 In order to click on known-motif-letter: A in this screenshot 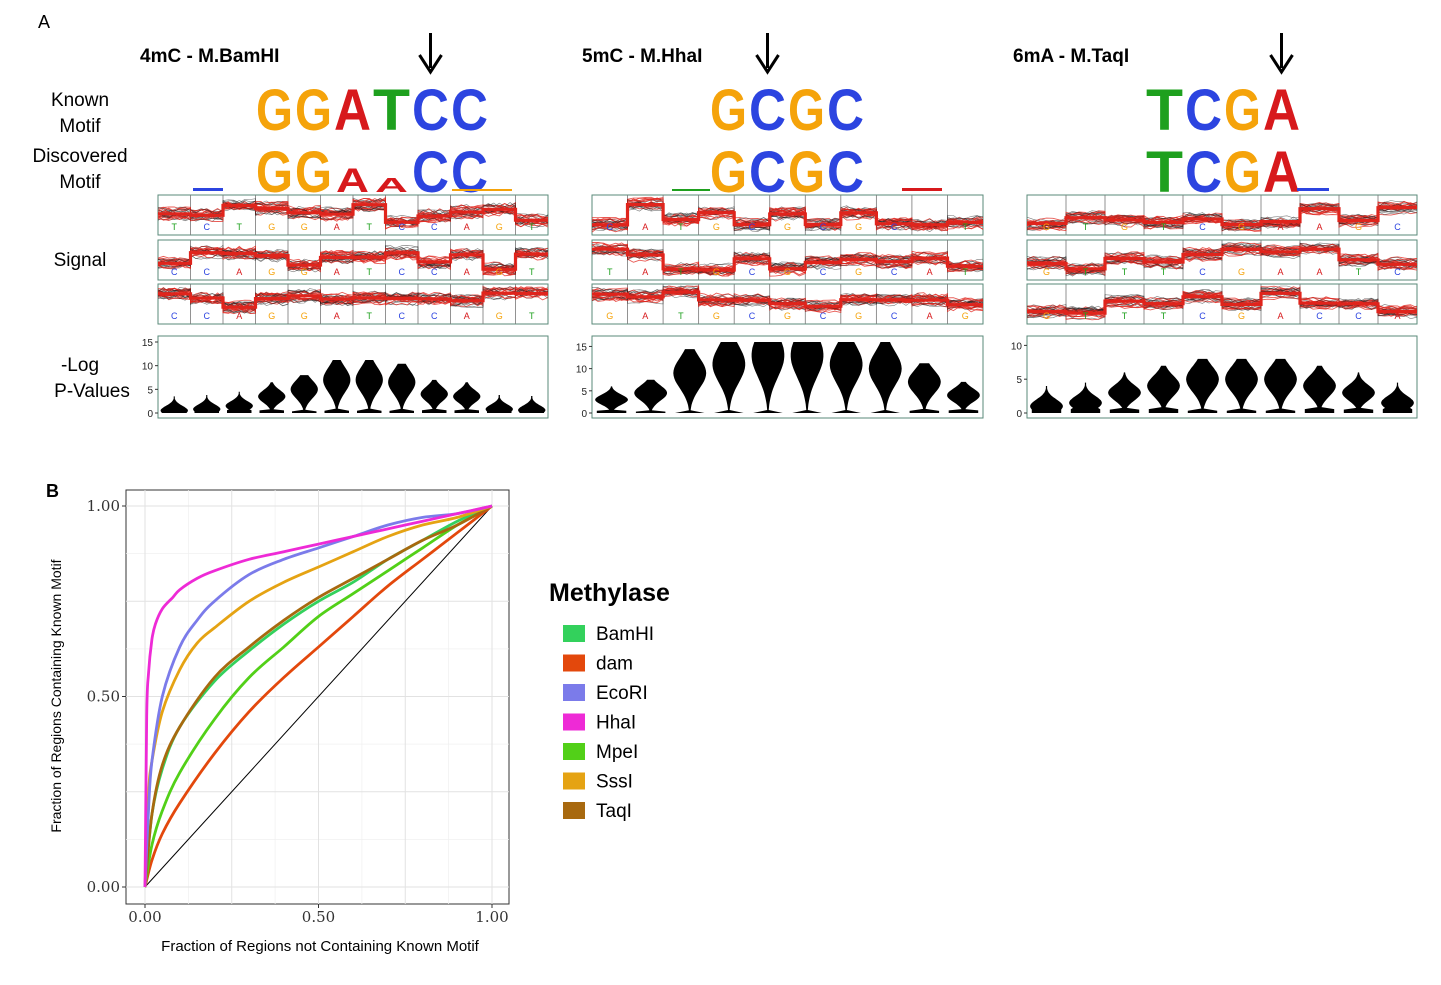, I will do `click(1281, 110)`.